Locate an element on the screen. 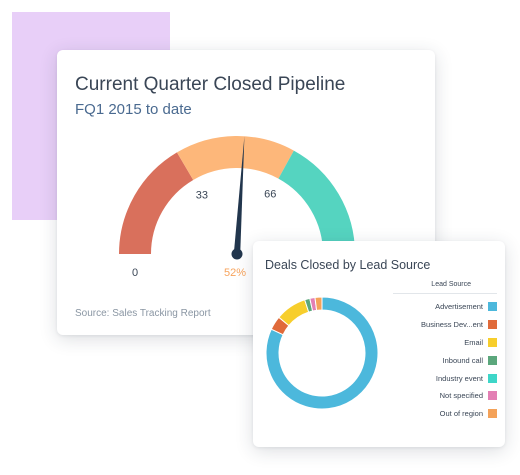  legend-item: Out of region is located at coordinates (445, 414).